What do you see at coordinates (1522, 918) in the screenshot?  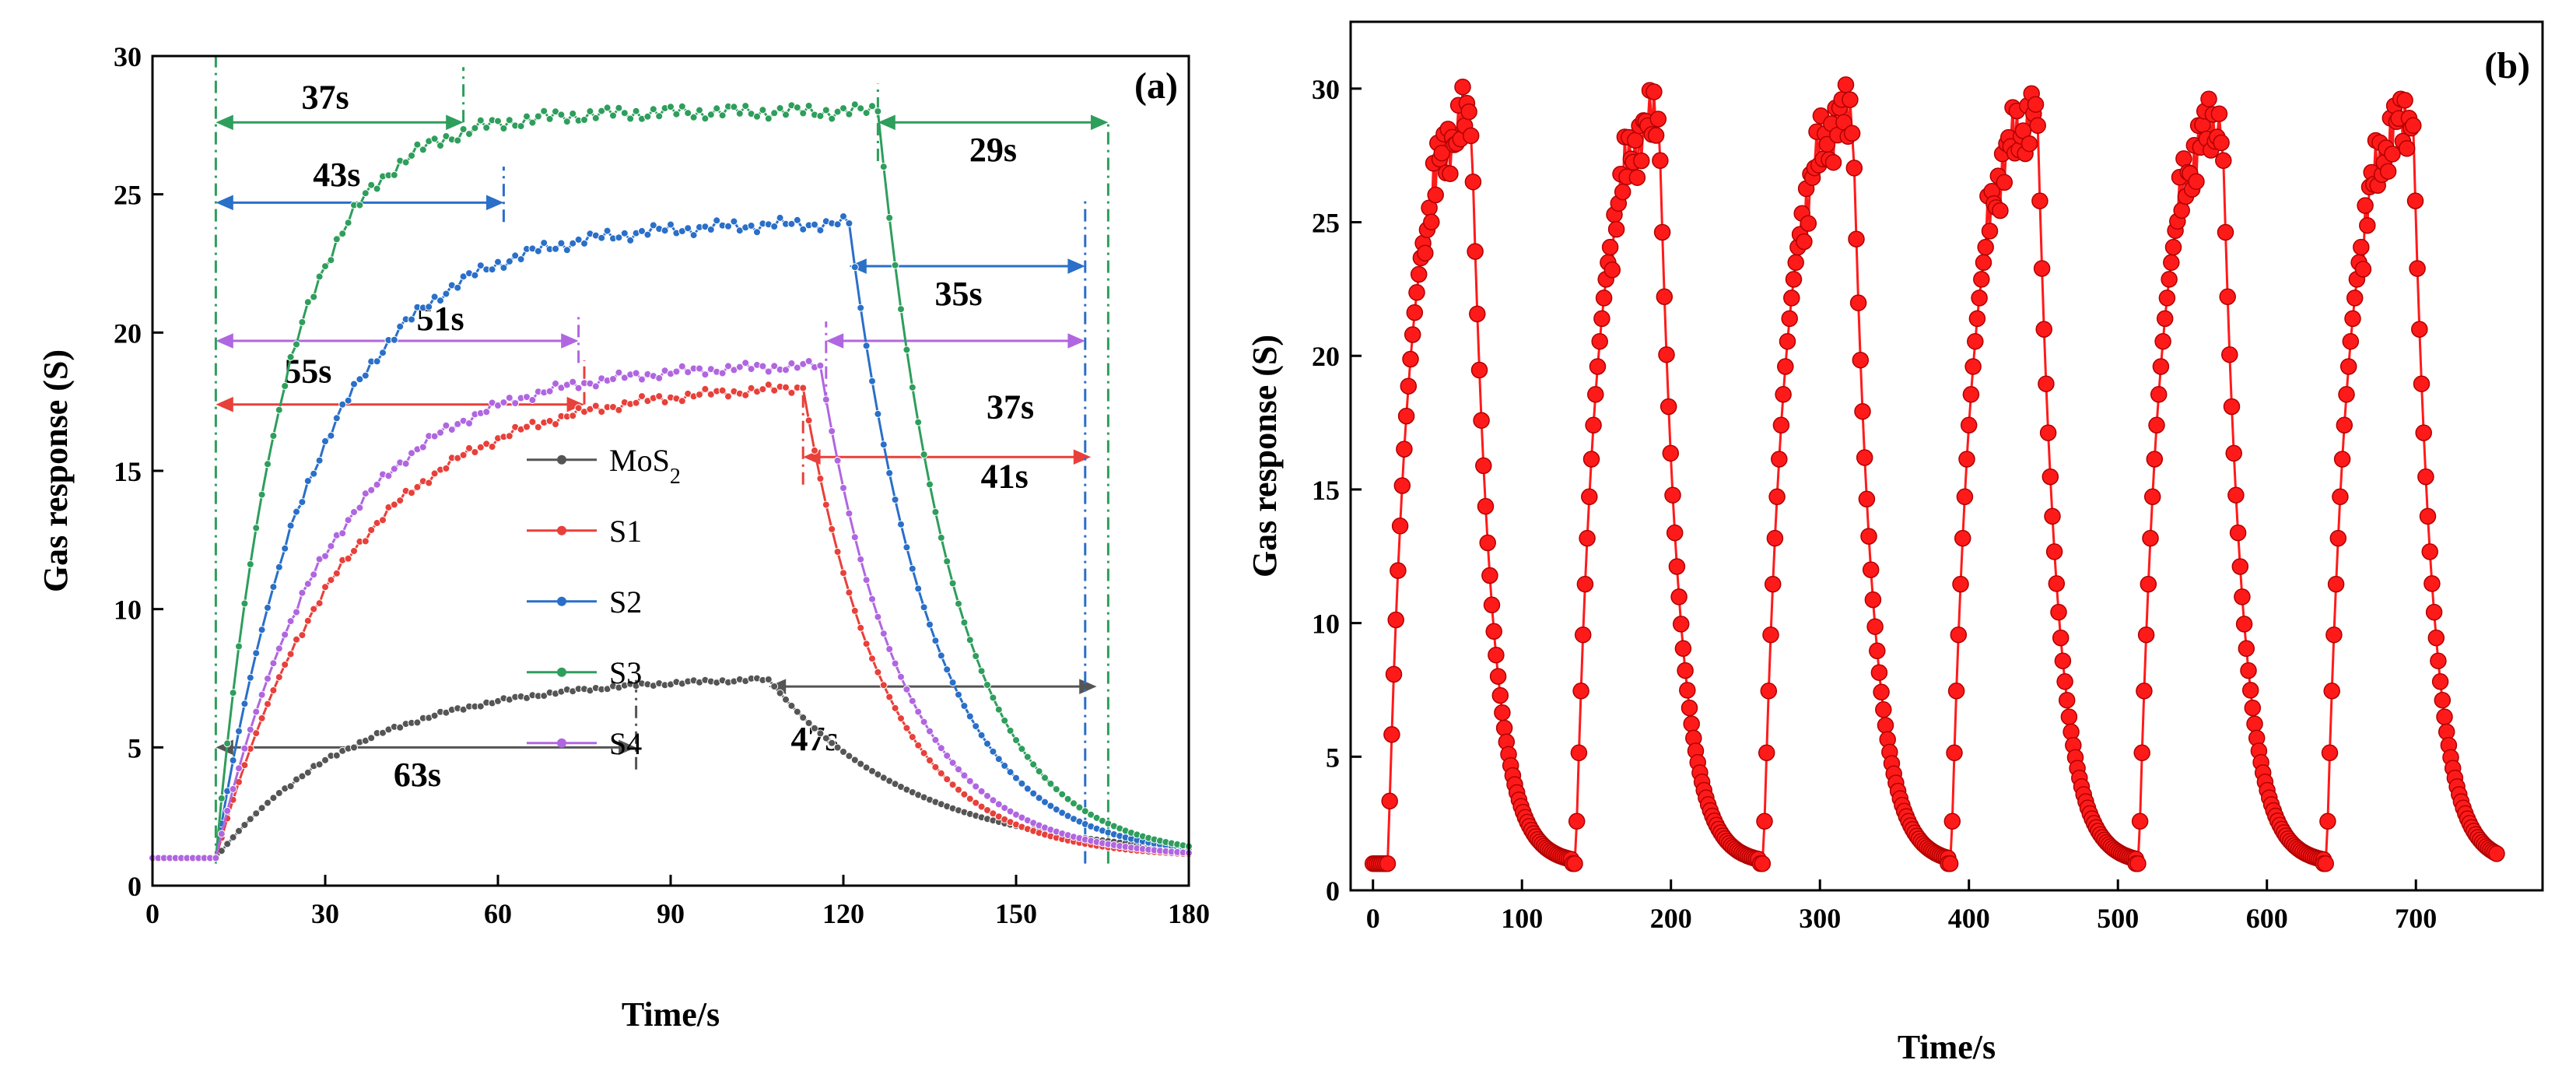 I see `x-tick-label: 100` at bounding box center [1522, 918].